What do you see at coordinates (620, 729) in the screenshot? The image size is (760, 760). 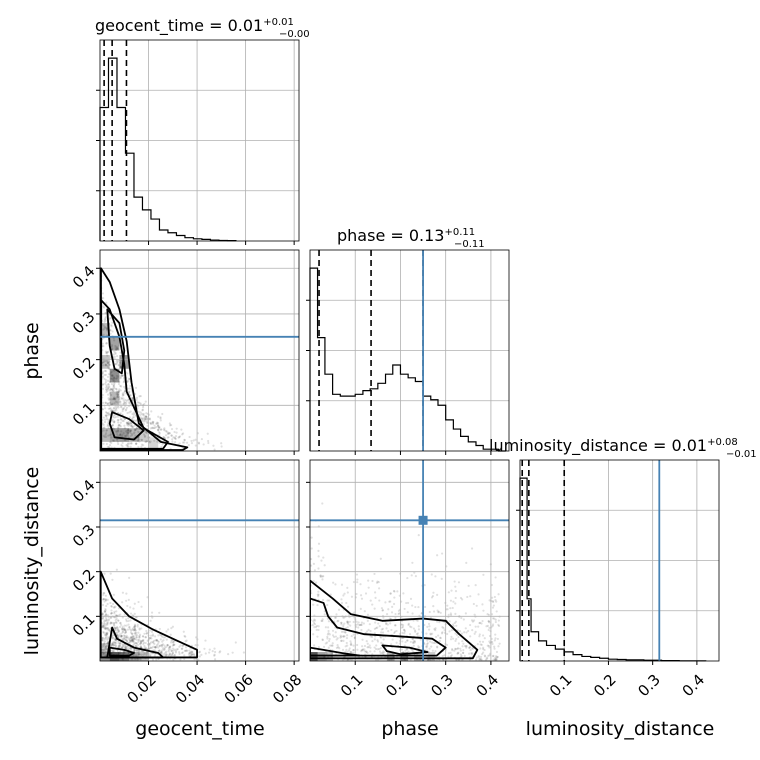 I see `xlabel-luminosity-distance: luminosity_distance` at bounding box center [620, 729].